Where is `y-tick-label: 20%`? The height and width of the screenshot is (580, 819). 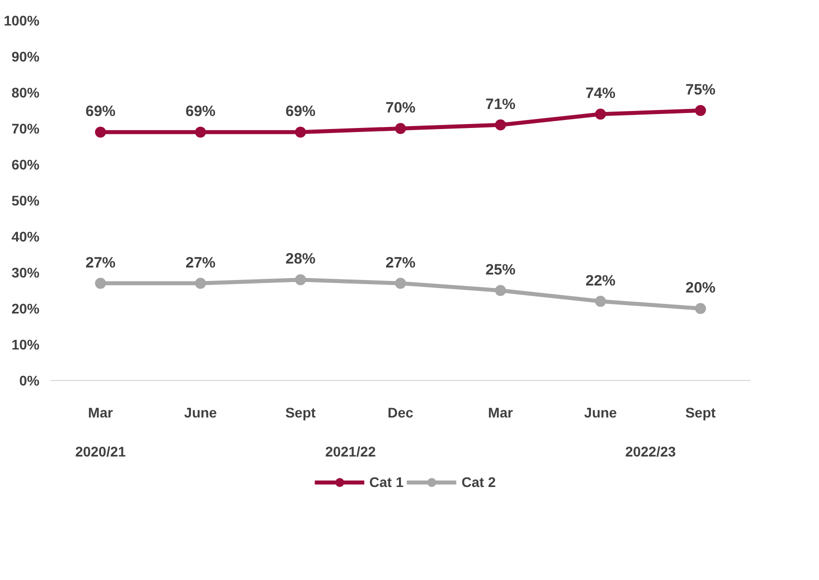 y-tick-label: 20% is located at coordinates (25, 308).